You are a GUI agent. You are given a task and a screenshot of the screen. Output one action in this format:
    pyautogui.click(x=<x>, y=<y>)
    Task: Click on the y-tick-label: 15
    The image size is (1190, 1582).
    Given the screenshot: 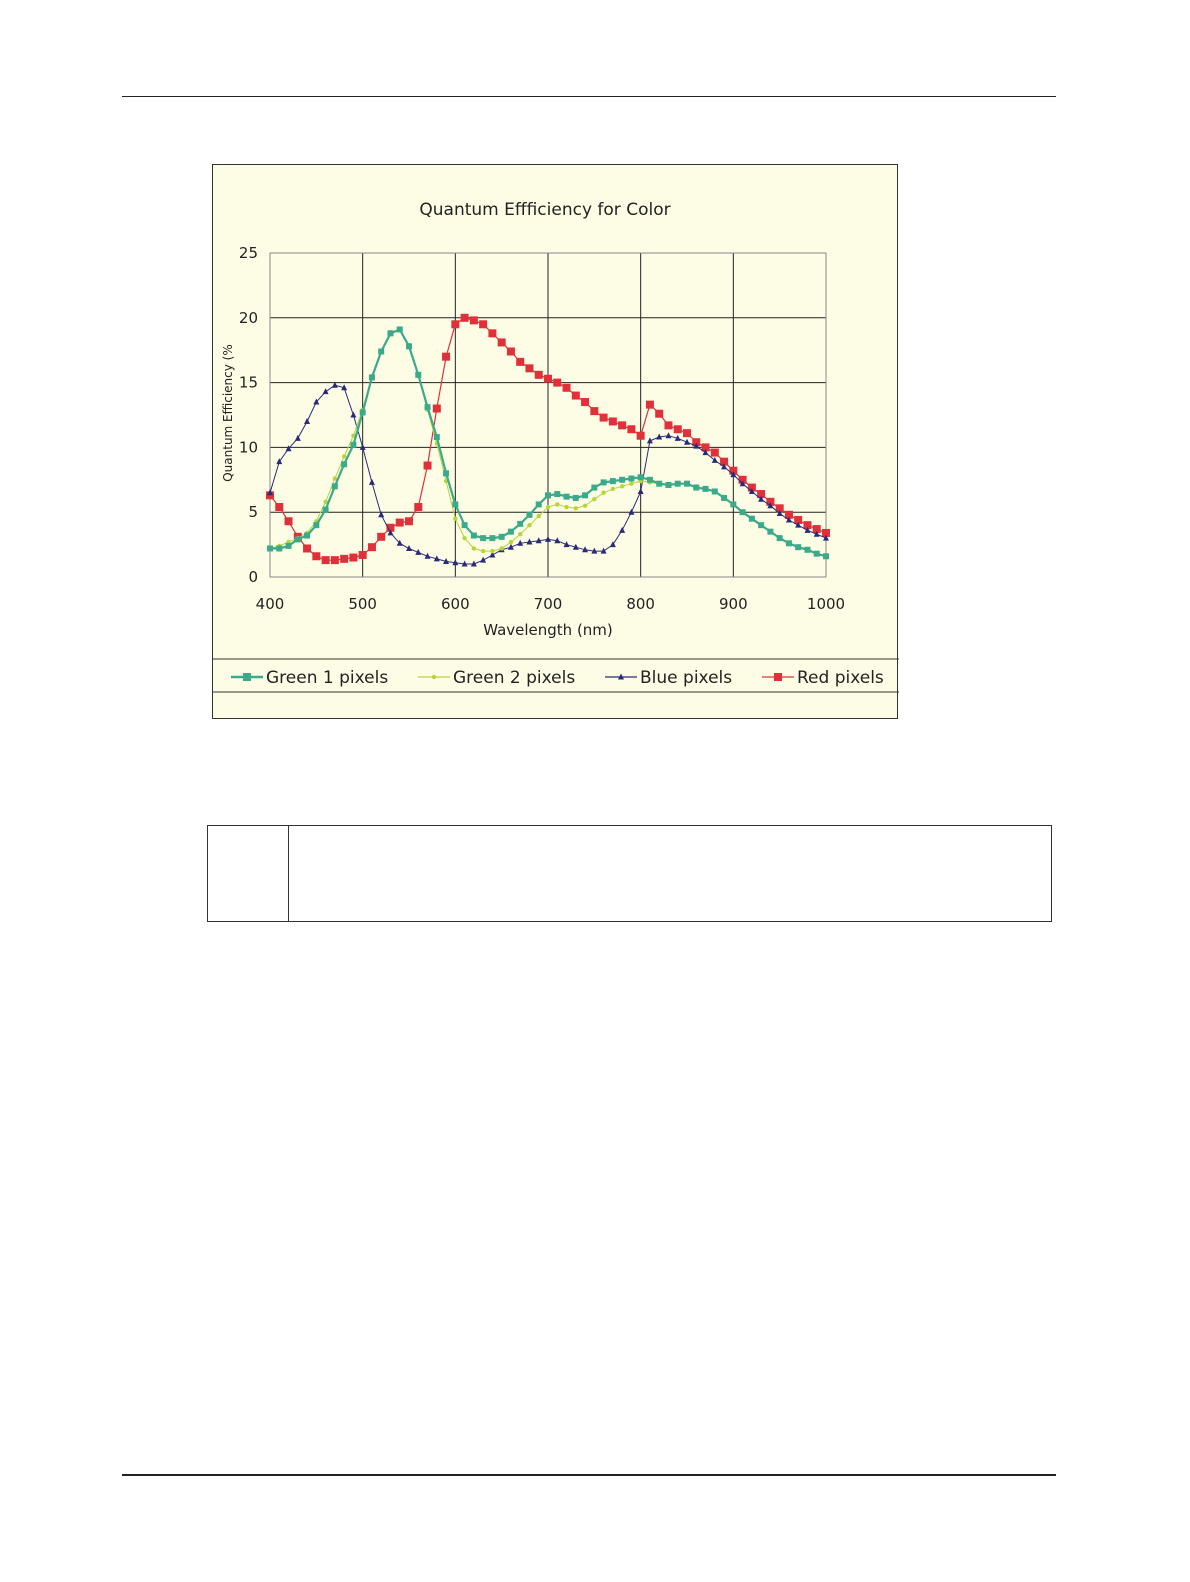 What is the action you would take?
    pyautogui.click(x=248, y=383)
    